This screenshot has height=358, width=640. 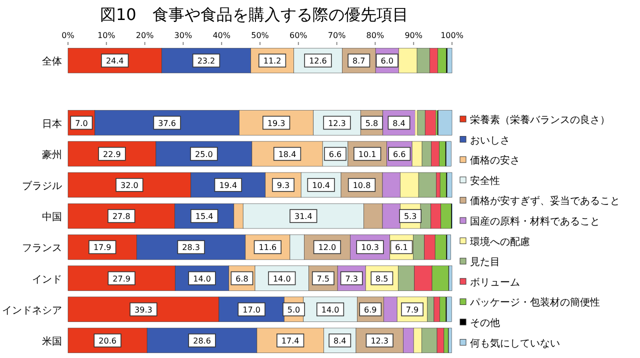 I want to click on data-label: 12.6, so click(x=318, y=61).